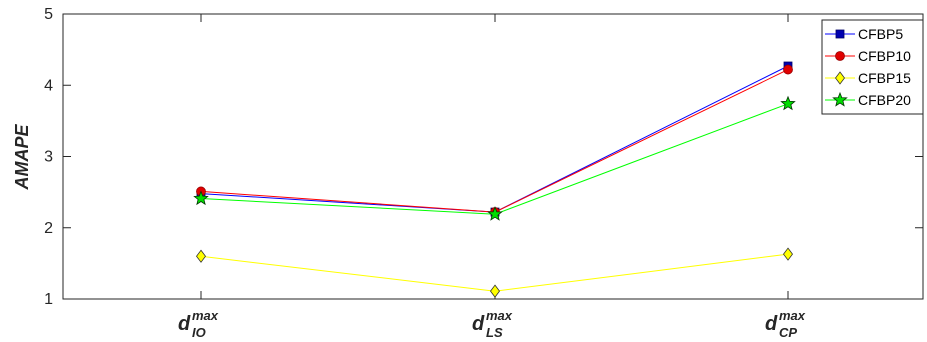 Image resolution: width=927 pixels, height=342 pixels. Describe the element at coordinates (22, 157) in the screenshot. I see `y-axis-label: AMAPE` at that location.